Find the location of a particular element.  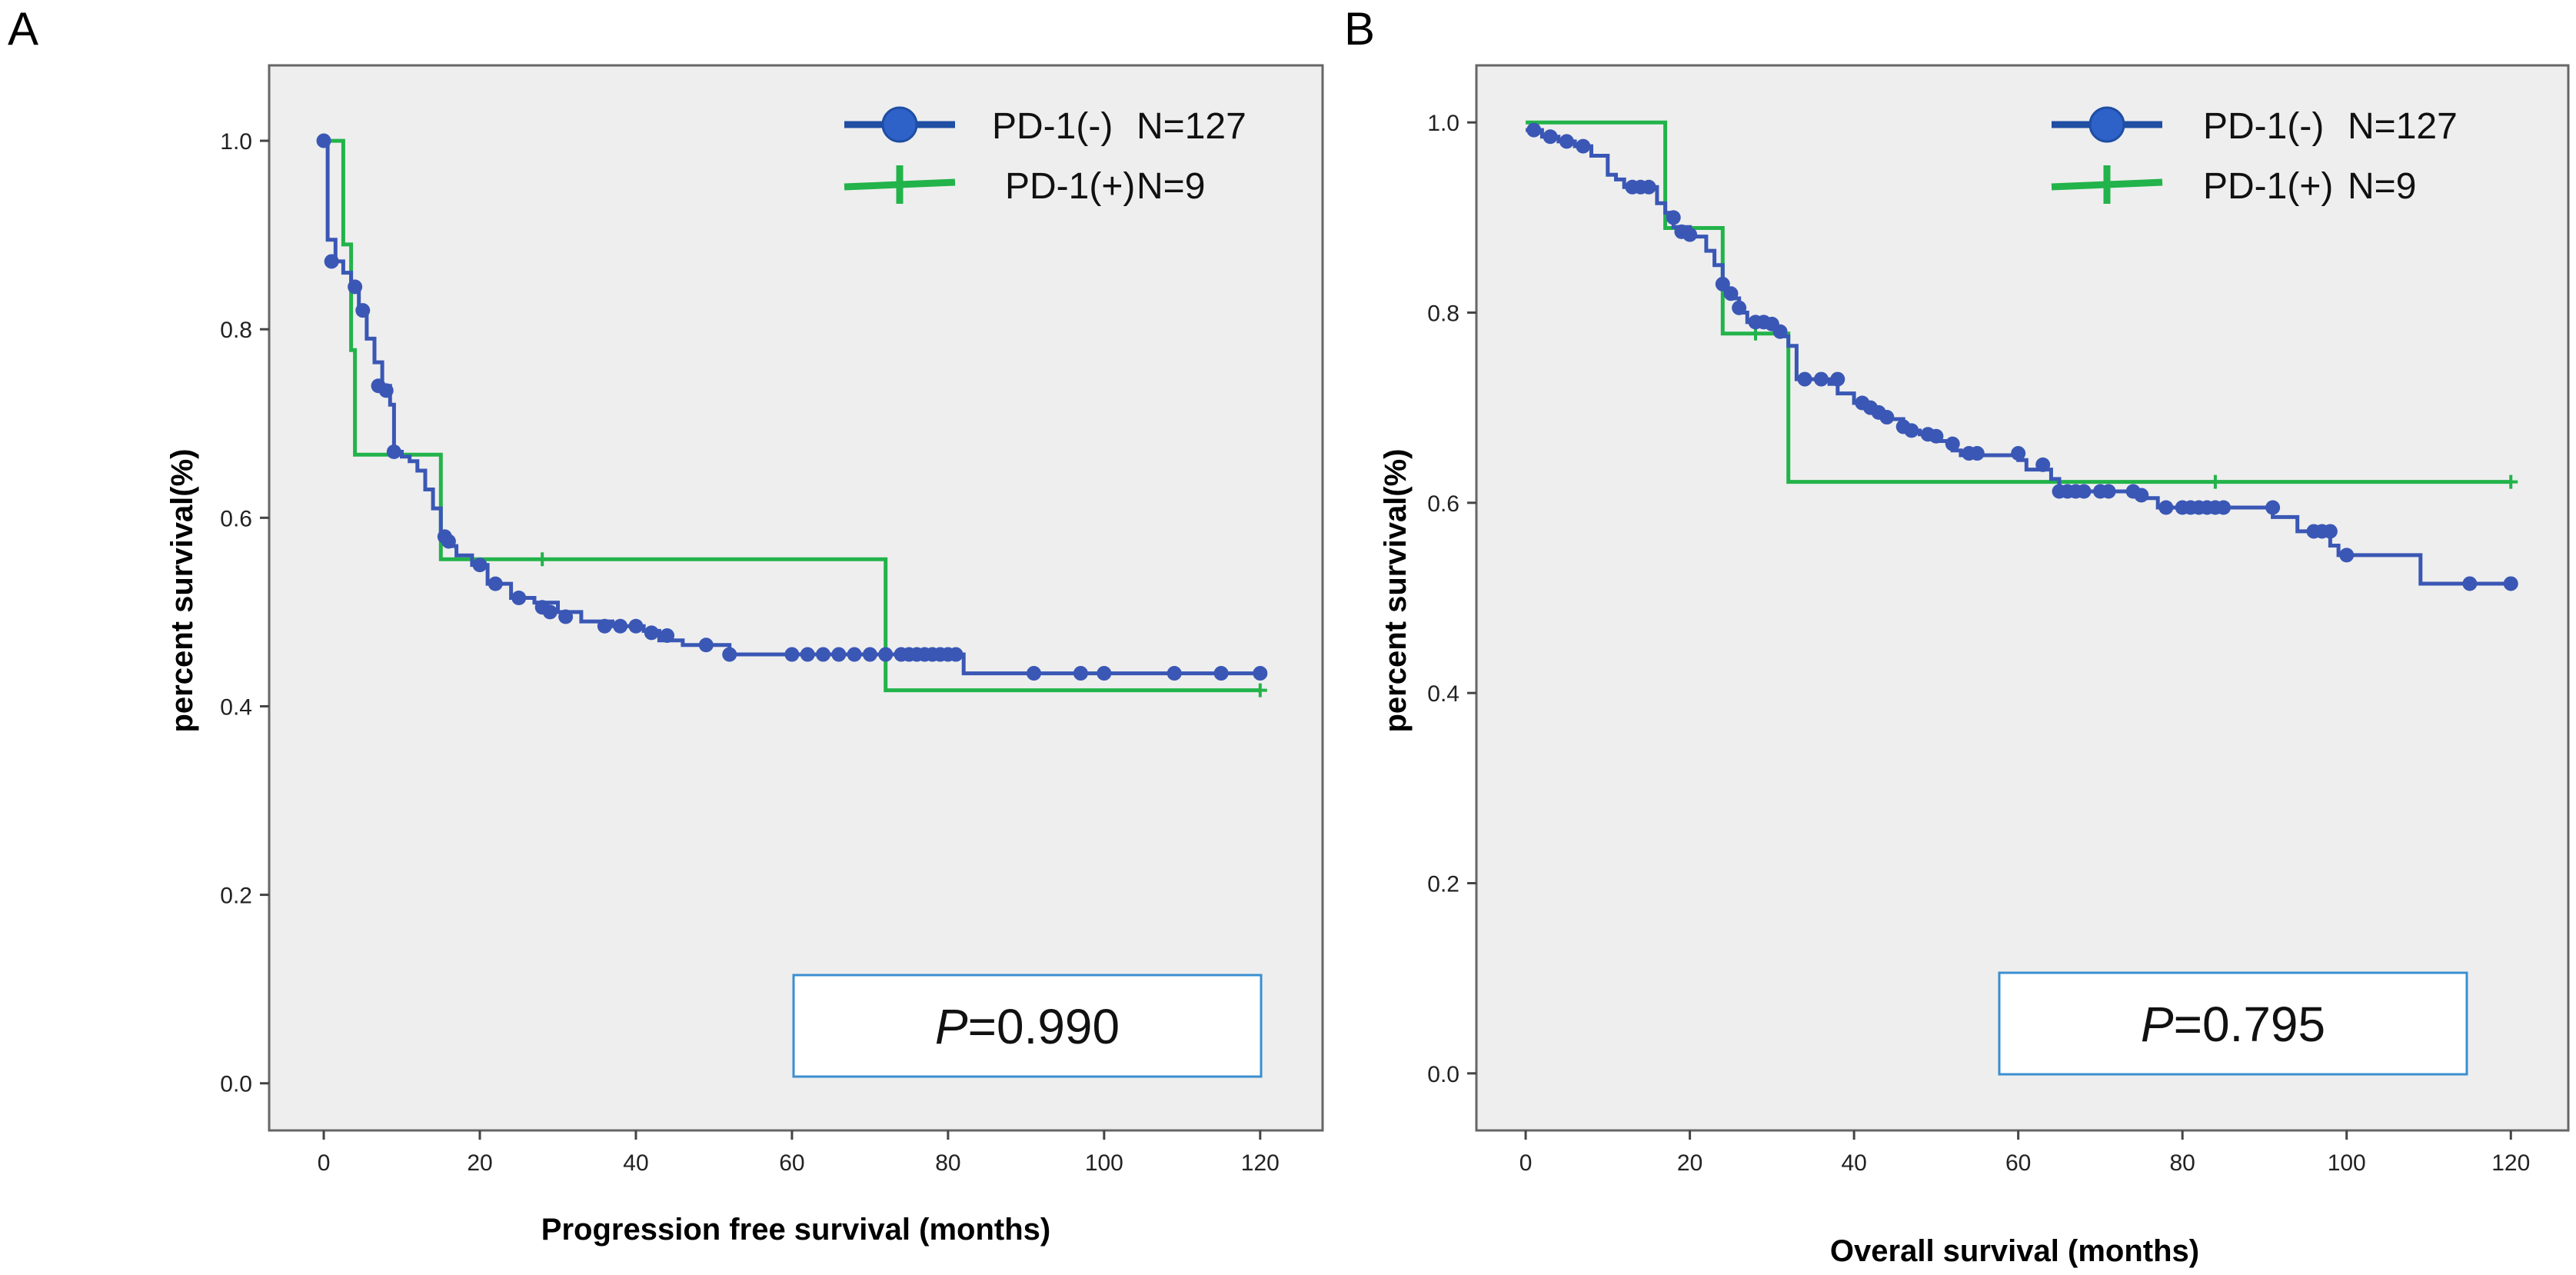

panel-a-pvalue-value: =0.990 is located at coordinates (1044, 1026).